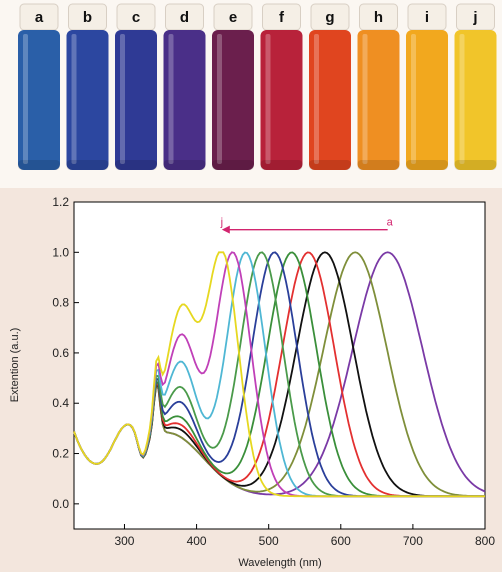 The width and height of the screenshot is (502, 572). What do you see at coordinates (279, 563) in the screenshot?
I see `x-axis-title: Wavelength (nm)` at bounding box center [279, 563].